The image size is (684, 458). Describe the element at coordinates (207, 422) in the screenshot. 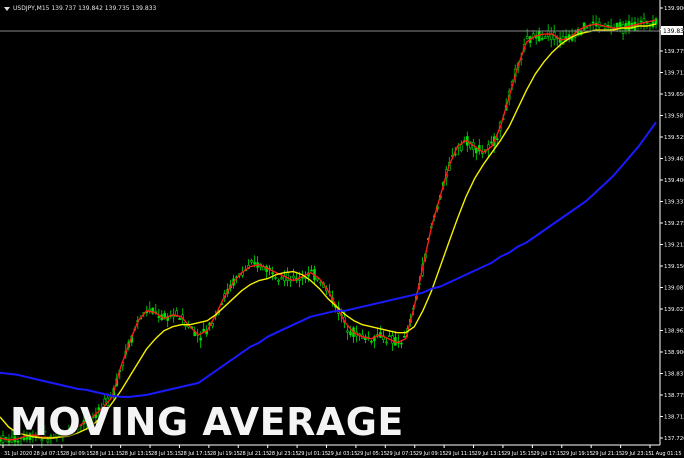

I see `overlay-title: MOVING AVERAGE` at that location.